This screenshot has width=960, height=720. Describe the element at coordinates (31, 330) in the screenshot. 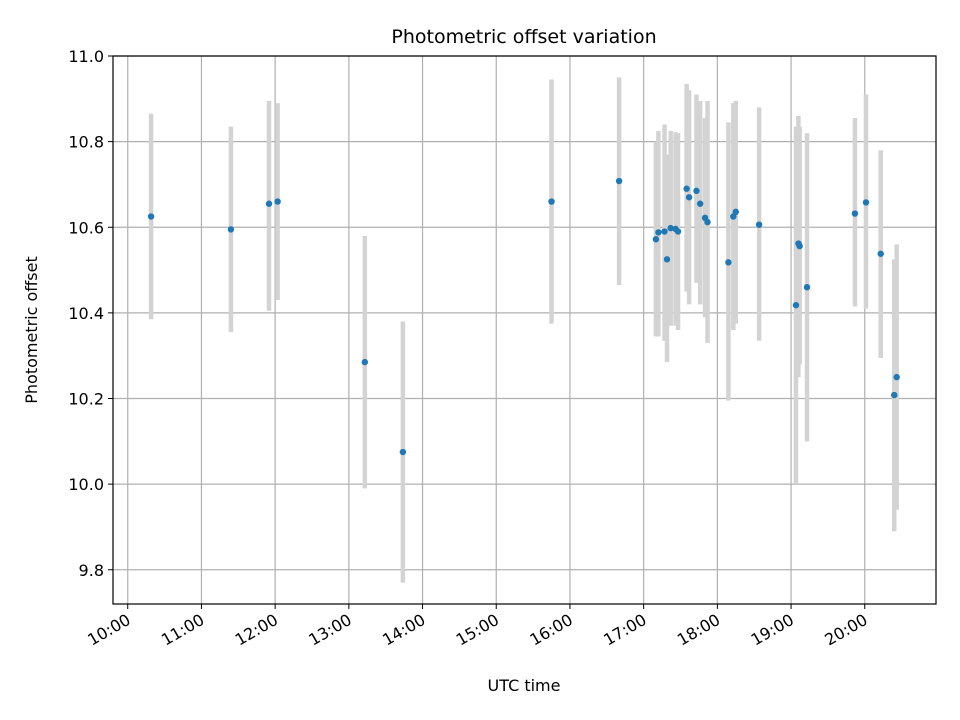

I see `y-axis-label: Photometric offset` at that location.